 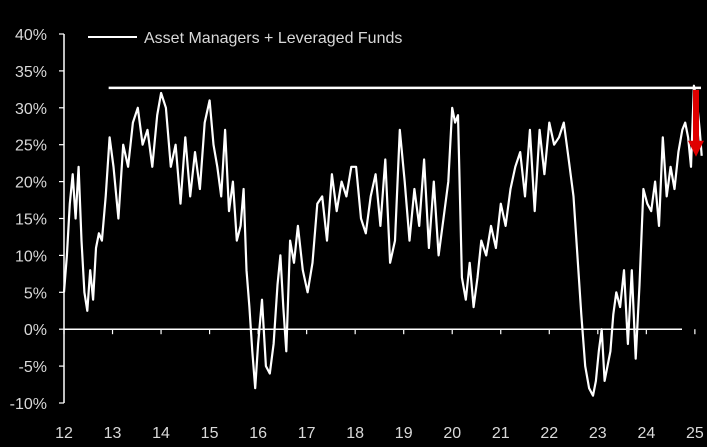 What do you see at coordinates (113, 433) in the screenshot?
I see `x-tick-label: 13` at bounding box center [113, 433].